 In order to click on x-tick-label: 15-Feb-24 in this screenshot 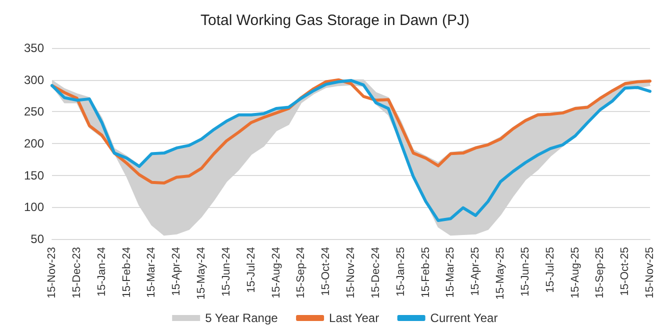, I will do `click(126, 272)`.